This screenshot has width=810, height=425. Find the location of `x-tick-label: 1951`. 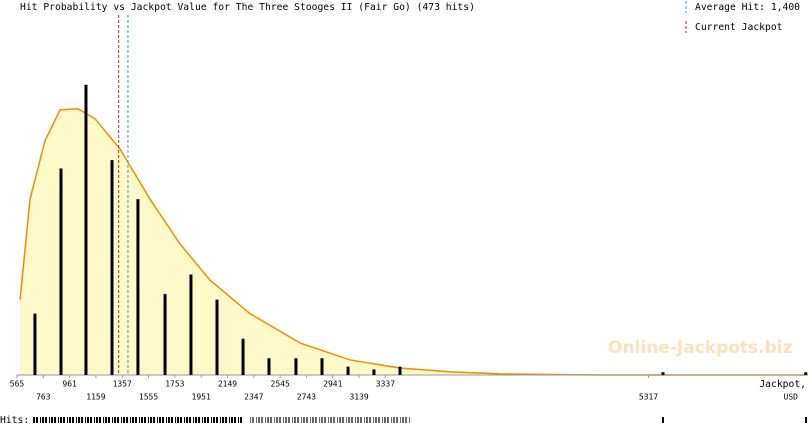

x-tick-label: 1951 is located at coordinates (201, 397).